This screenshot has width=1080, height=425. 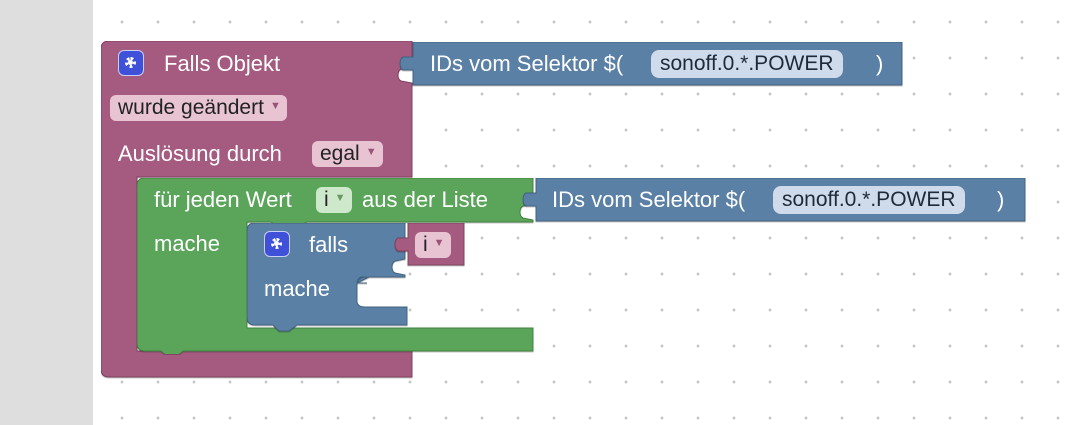 I want to click on foreach-do-label: mache, so click(x=187, y=243).